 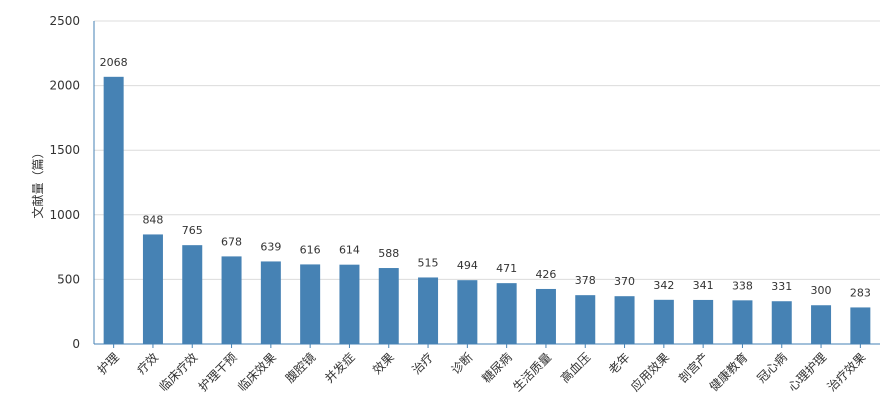 I want to click on x-tick-label: 生活质量, so click(x=532, y=372).